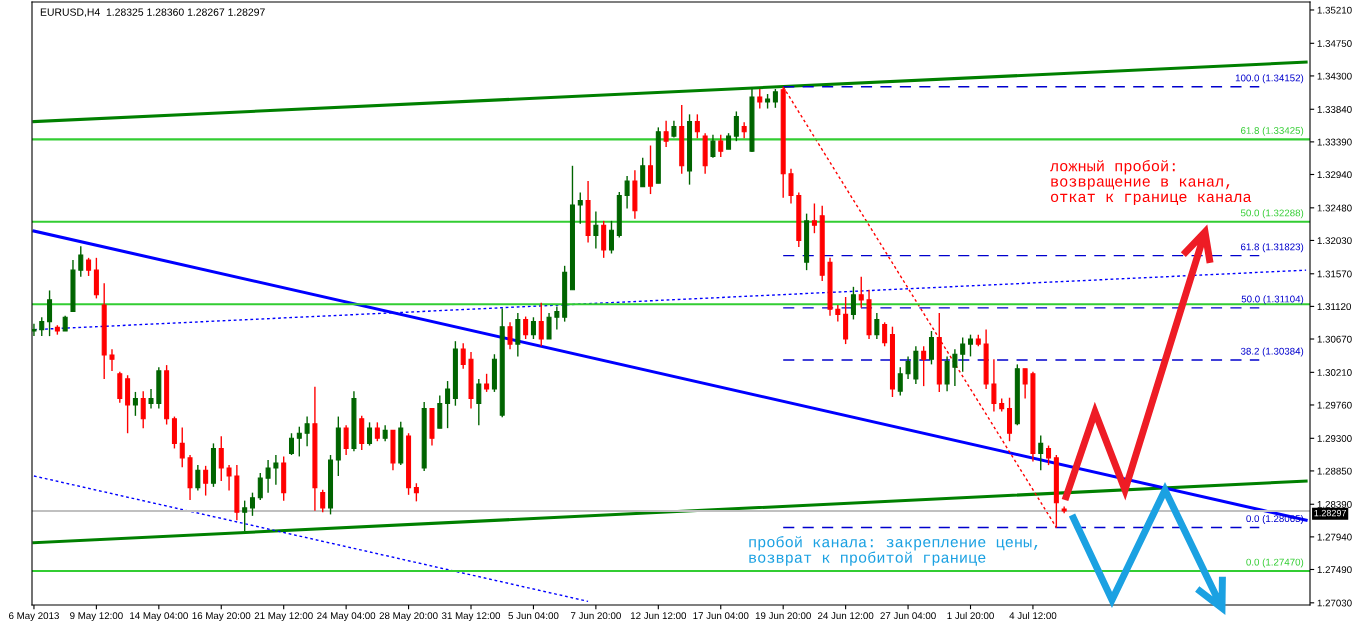 The image size is (1358, 623). I want to click on text: 1.28297, so click(1330, 513).